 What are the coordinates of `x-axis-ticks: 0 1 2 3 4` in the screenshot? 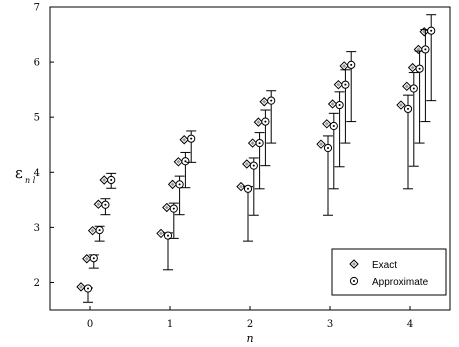 It's located at (250, 318).